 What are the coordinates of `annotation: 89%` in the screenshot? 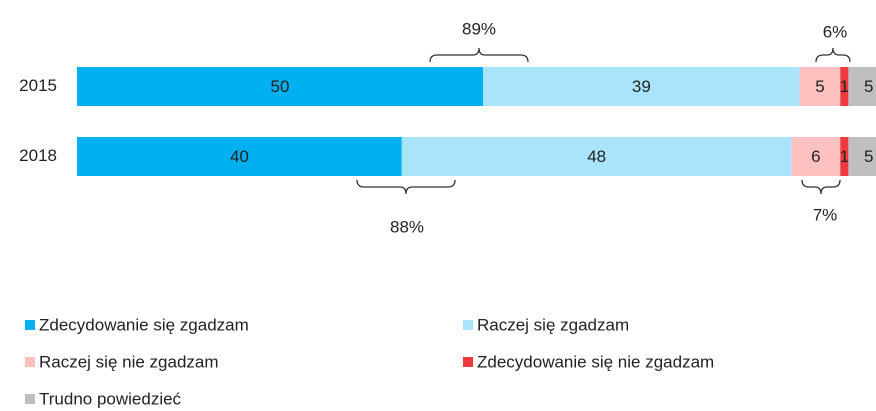 It's located at (479, 28).